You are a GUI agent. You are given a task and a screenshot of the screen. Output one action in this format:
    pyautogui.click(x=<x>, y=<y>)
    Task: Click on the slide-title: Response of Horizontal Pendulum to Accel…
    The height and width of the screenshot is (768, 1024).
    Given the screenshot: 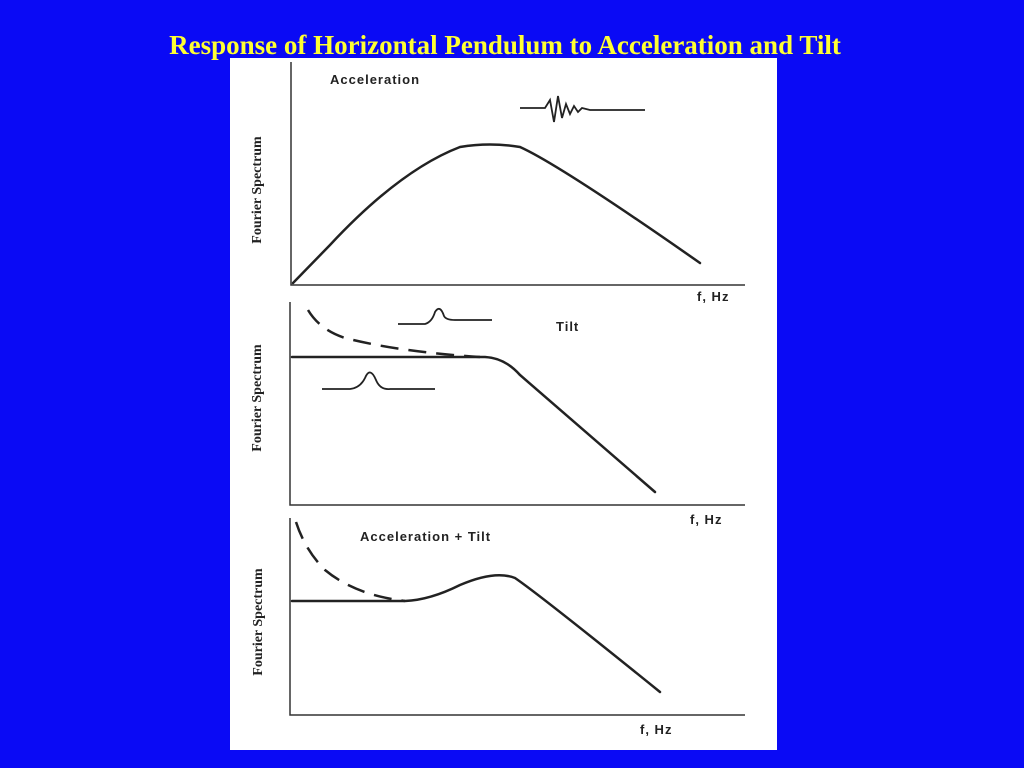 What is the action you would take?
    pyautogui.click(x=505, y=45)
    